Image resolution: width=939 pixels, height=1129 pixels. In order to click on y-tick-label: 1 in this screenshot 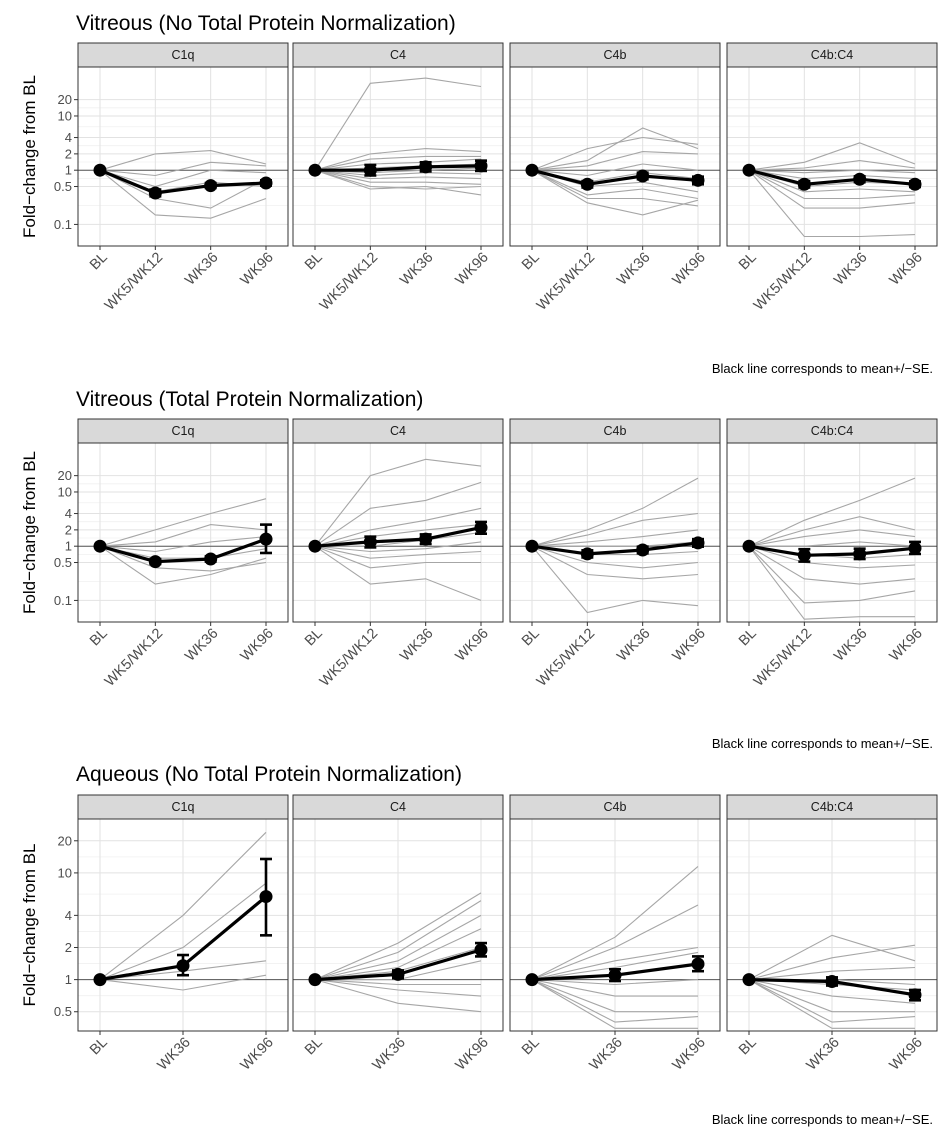, I will do `click(68, 170)`.